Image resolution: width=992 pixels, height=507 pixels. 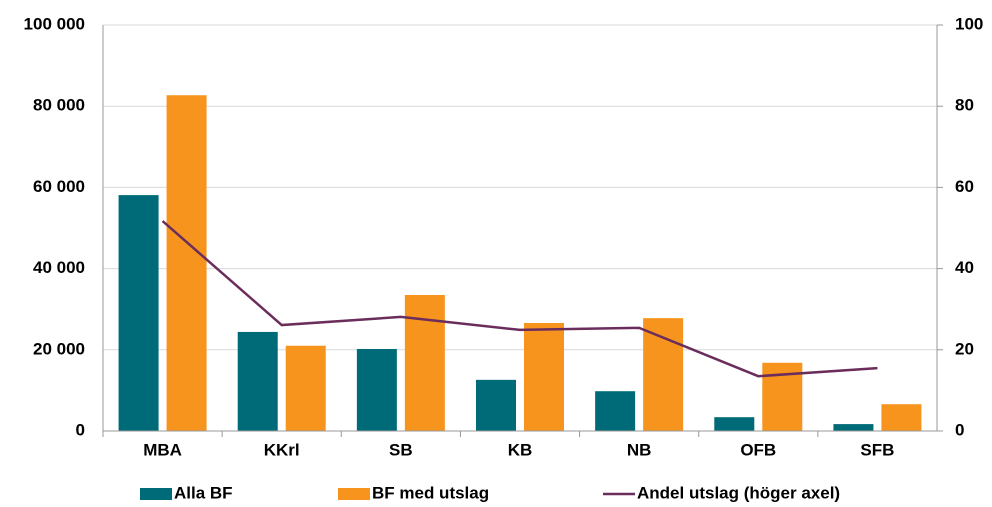 What do you see at coordinates (430, 492) in the screenshot?
I see `legend-label: BF med utslag` at bounding box center [430, 492].